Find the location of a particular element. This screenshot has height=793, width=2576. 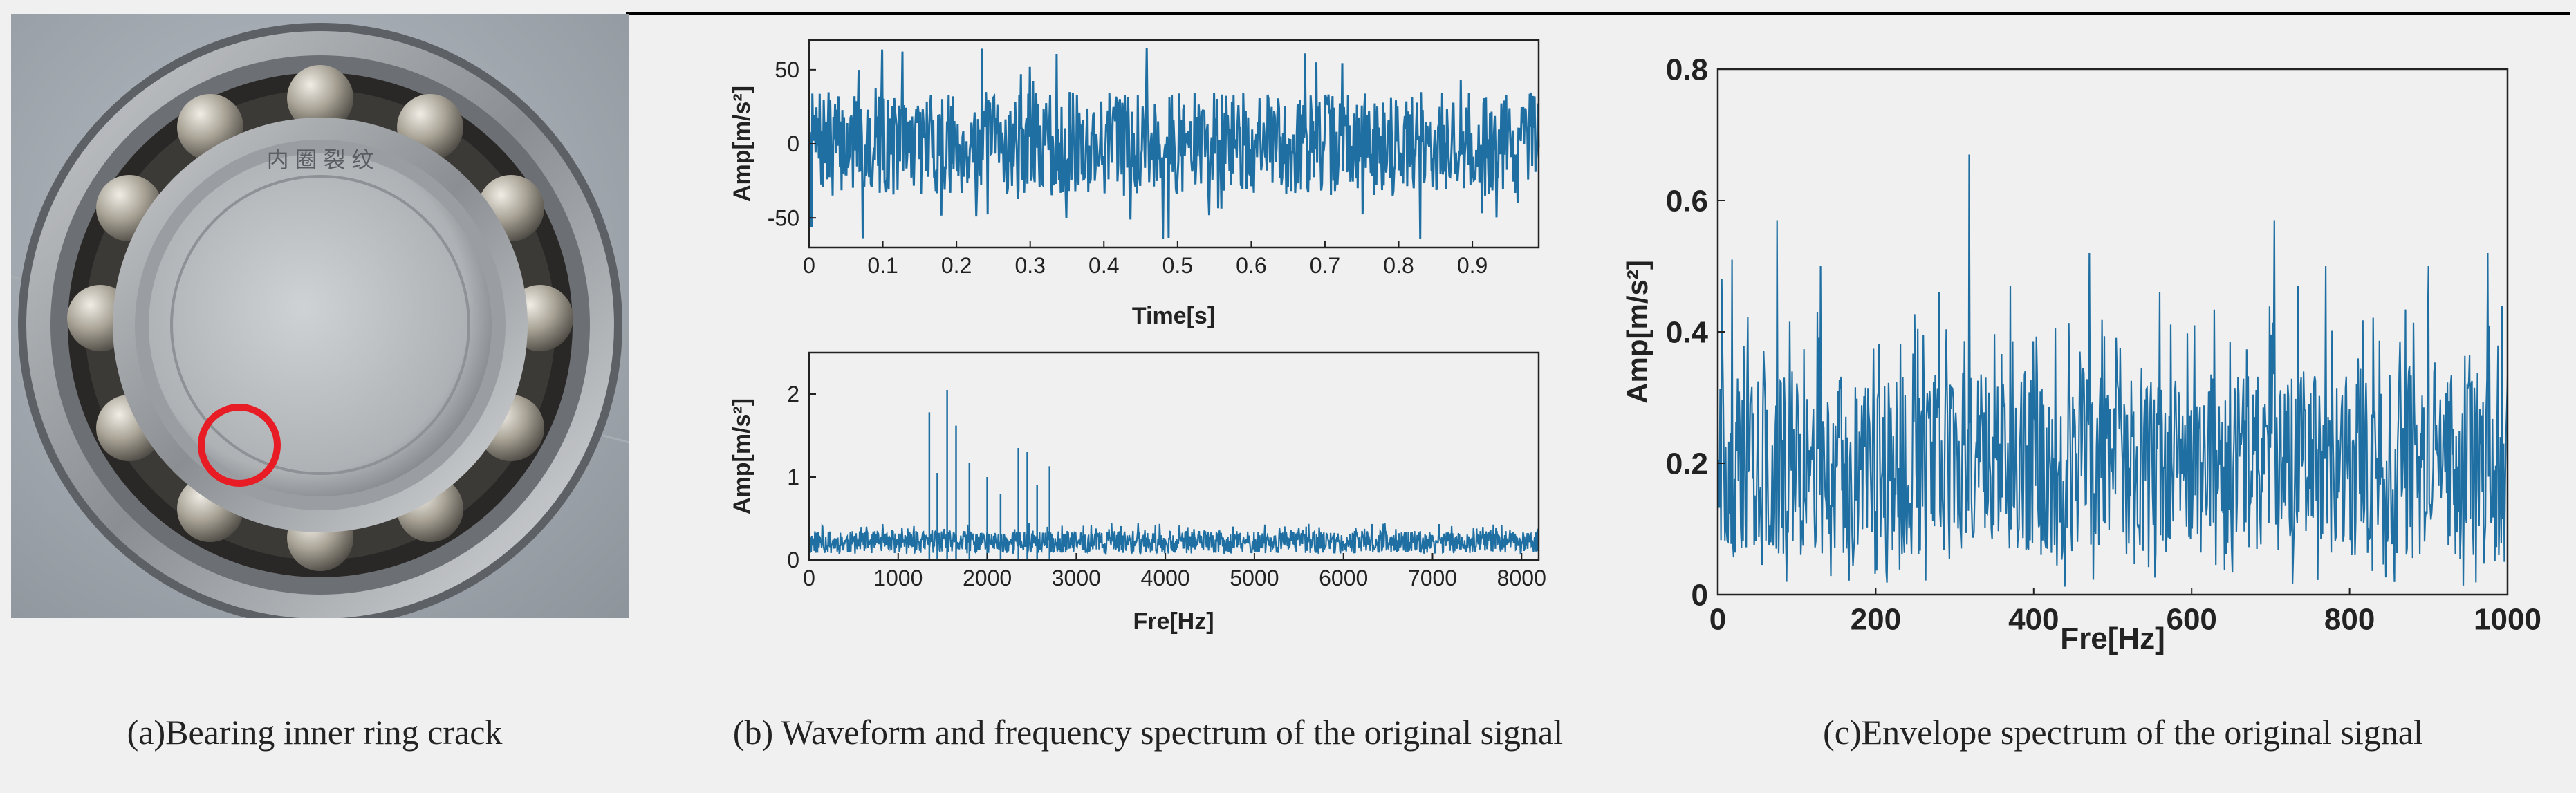

ring-inscription: 内 圈 裂 纹 is located at coordinates (320, 159).